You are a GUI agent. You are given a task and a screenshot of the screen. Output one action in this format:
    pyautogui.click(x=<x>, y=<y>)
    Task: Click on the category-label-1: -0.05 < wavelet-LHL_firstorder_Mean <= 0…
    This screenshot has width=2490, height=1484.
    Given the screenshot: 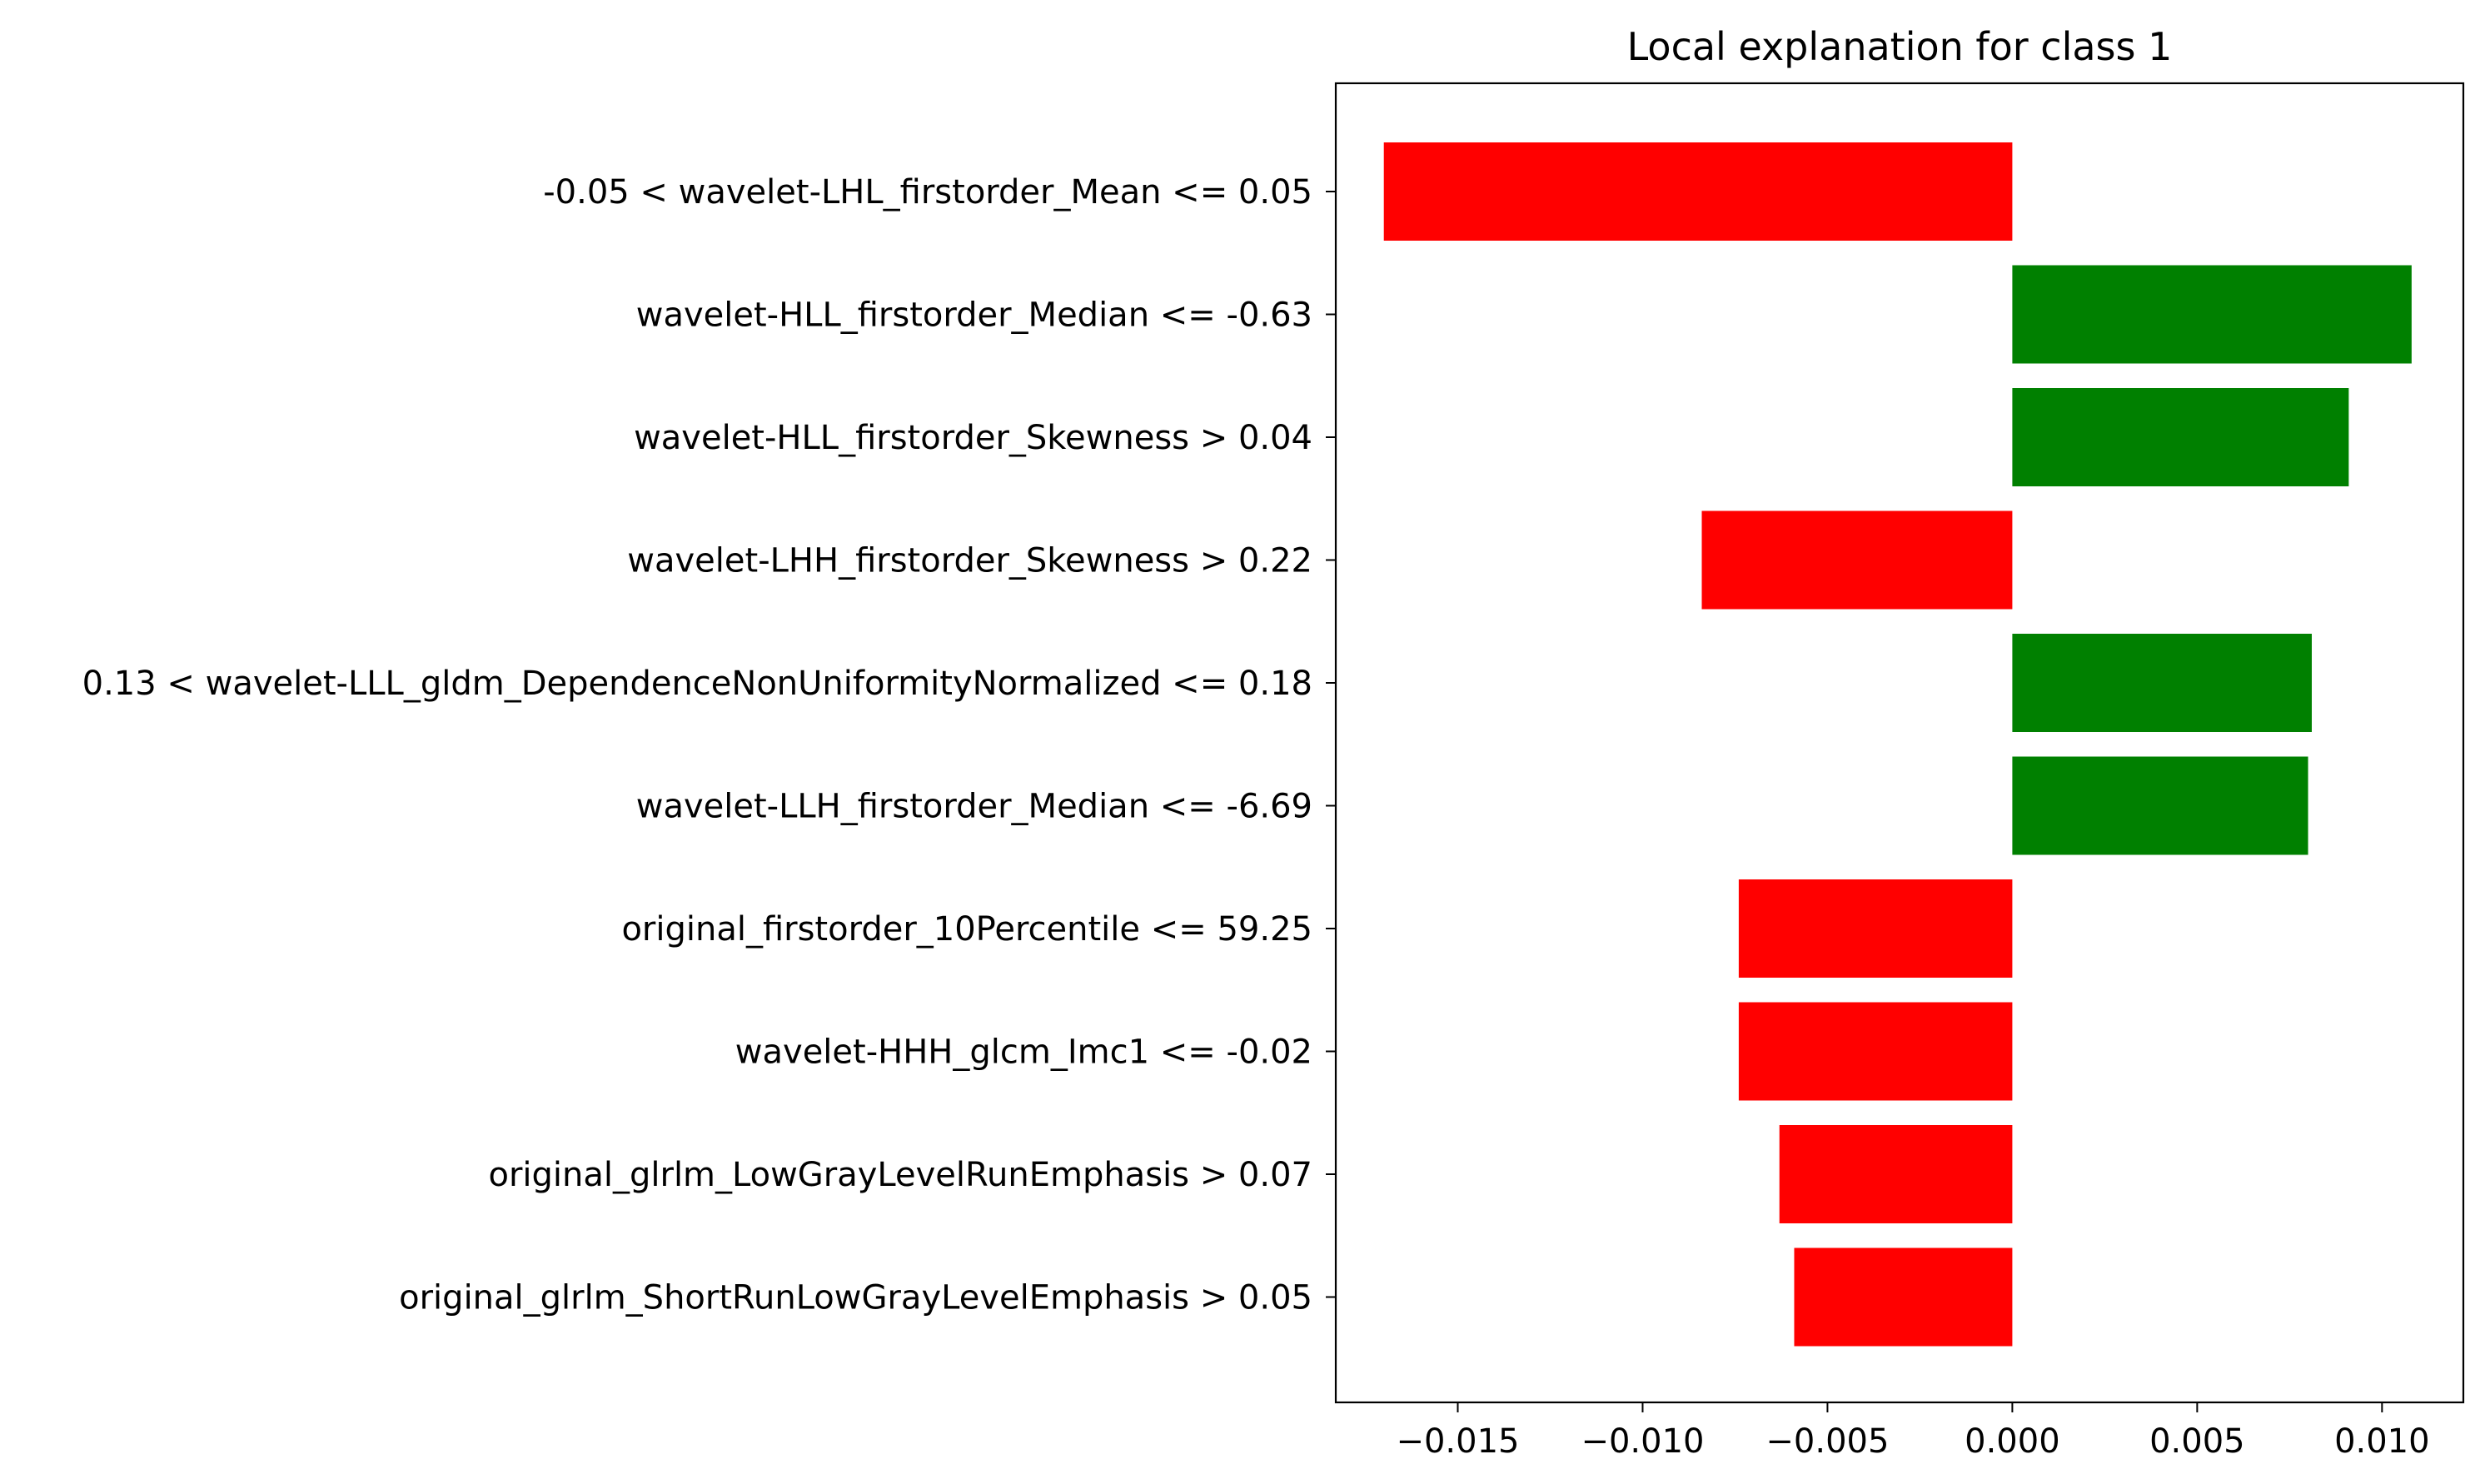 What is the action you would take?
    pyautogui.click(x=928, y=192)
    